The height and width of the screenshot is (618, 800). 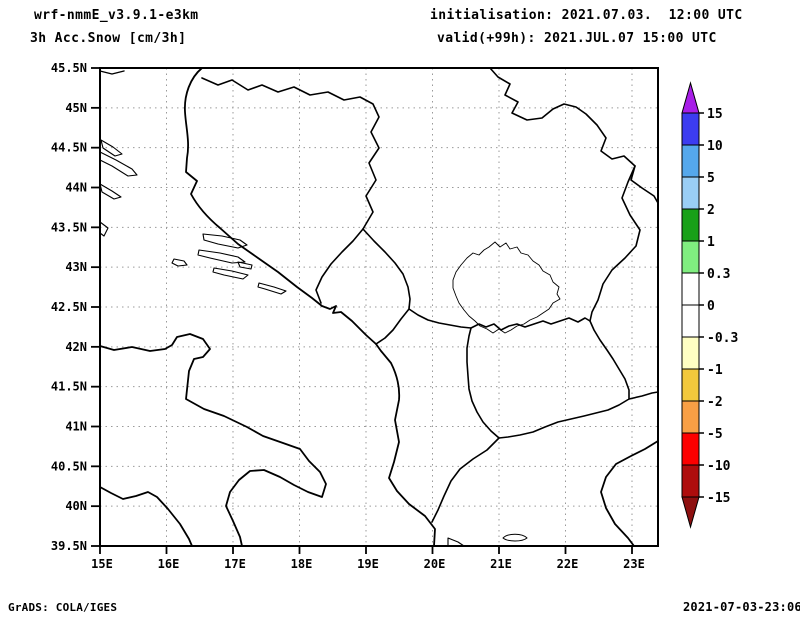 I want to click on render-timestamp: 2021-07-03-23:06, so click(x=741, y=607).